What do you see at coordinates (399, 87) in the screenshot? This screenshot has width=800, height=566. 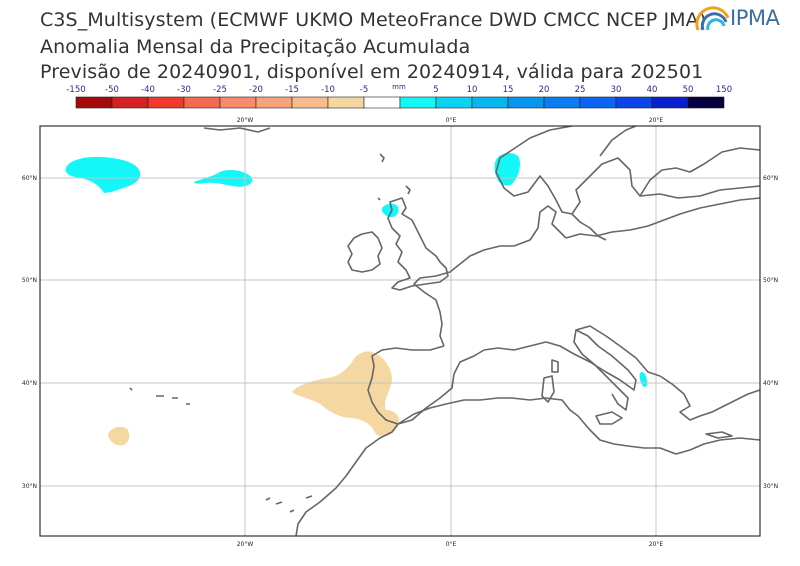 I see `colorbar-unit: mm` at bounding box center [399, 87].